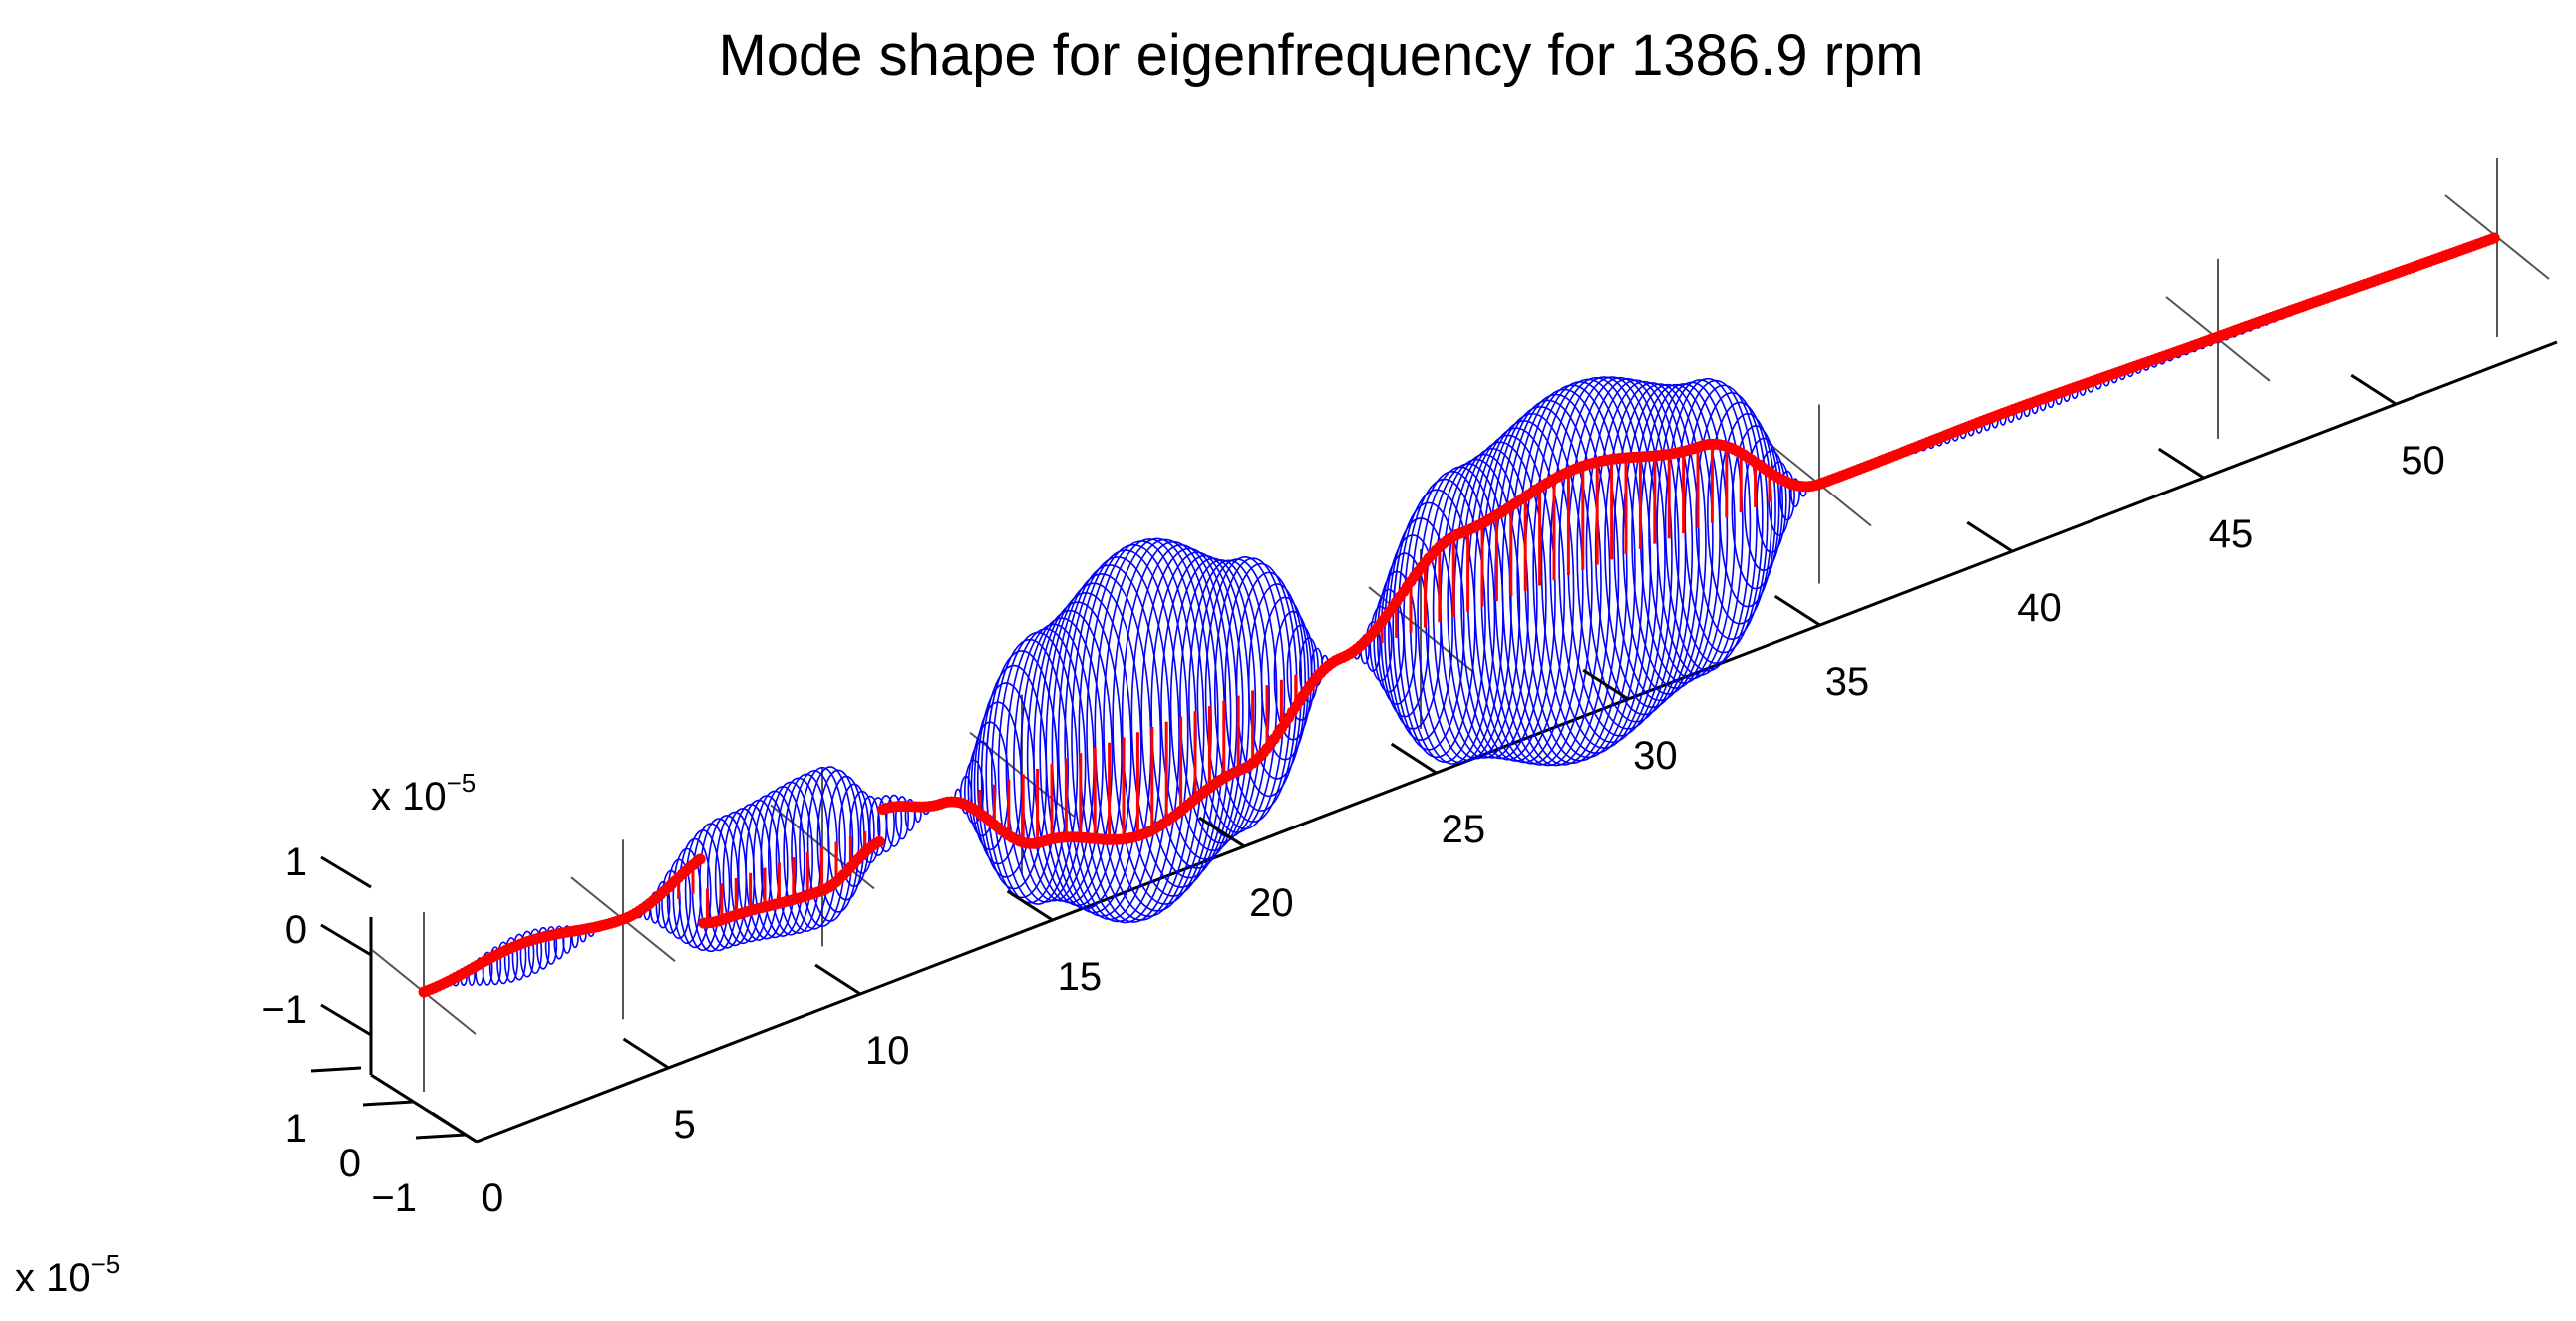 The image size is (2576, 1321). Describe the element at coordinates (2423, 461) in the screenshot. I see `x-tick-label-10: 50` at that location.